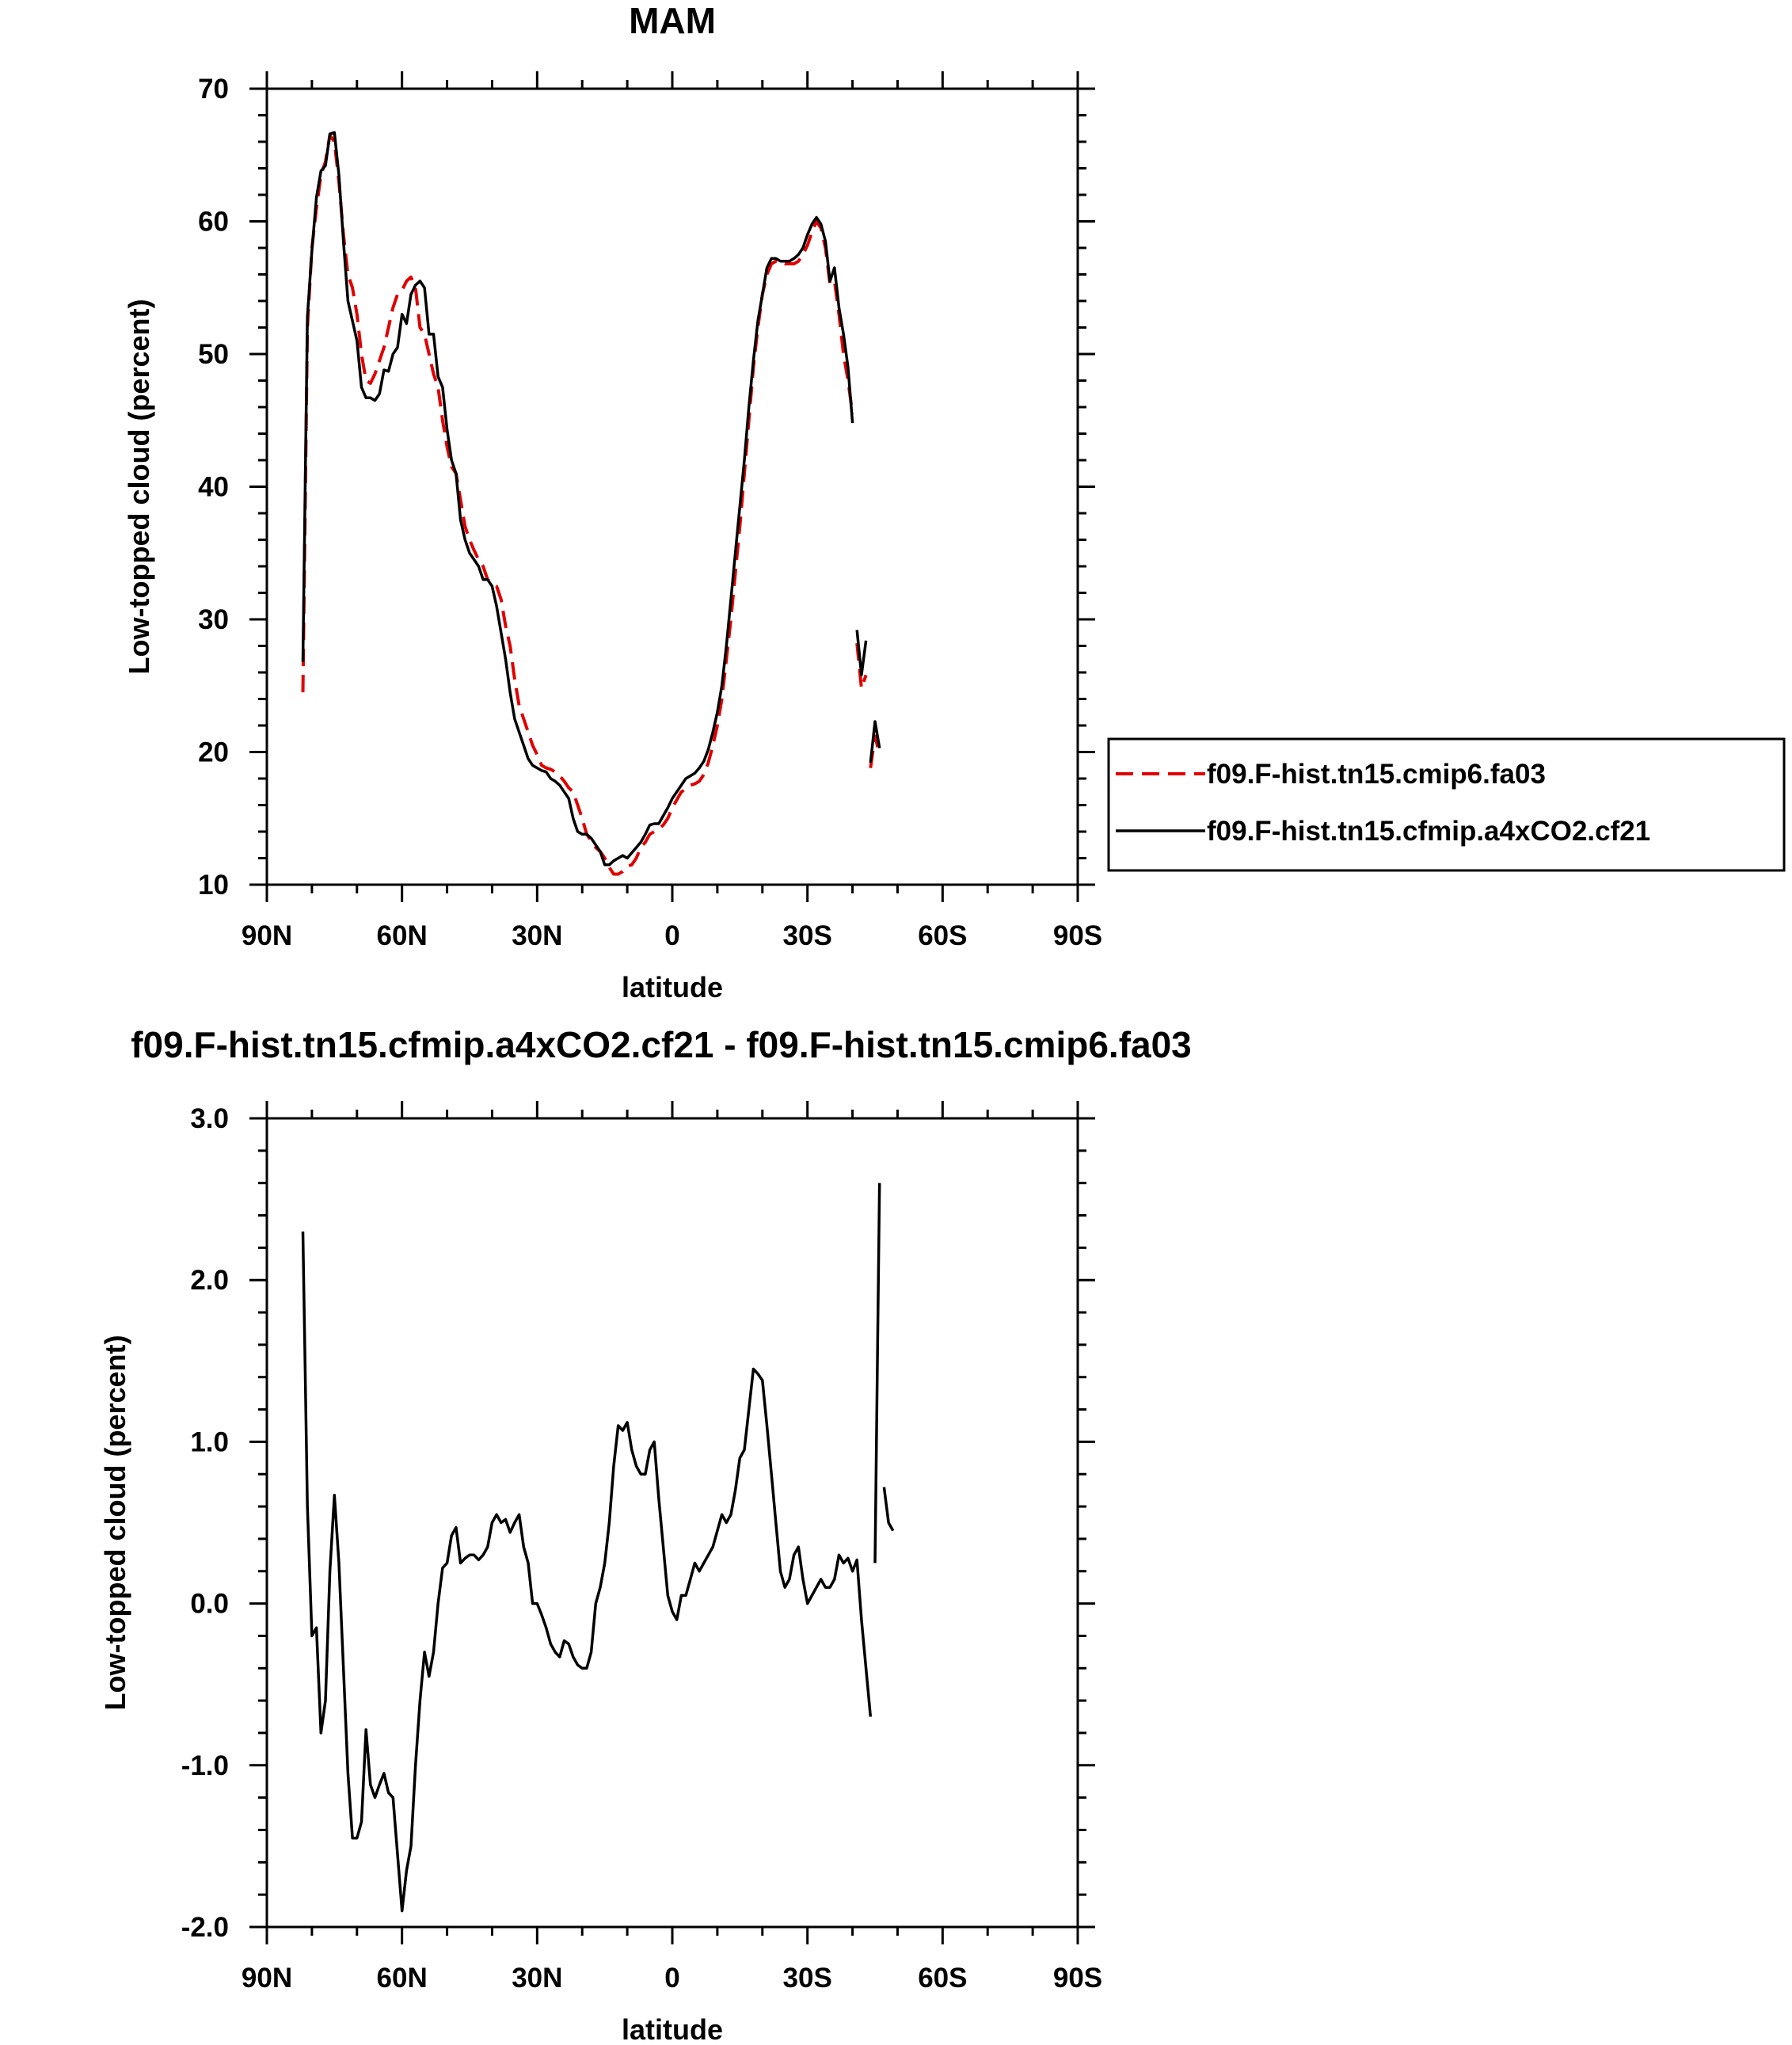  What do you see at coordinates (210, 1441) in the screenshot?
I see `y-tick-label: 1.0` at bounding box center [210, 1441].